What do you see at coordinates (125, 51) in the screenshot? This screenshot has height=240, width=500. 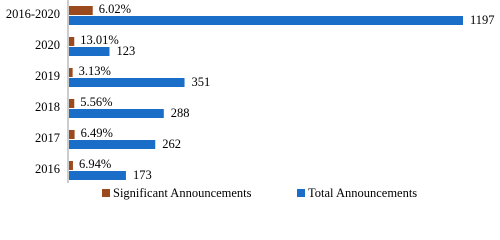 I see `data-label: 123` at bounding box center [125, 51].